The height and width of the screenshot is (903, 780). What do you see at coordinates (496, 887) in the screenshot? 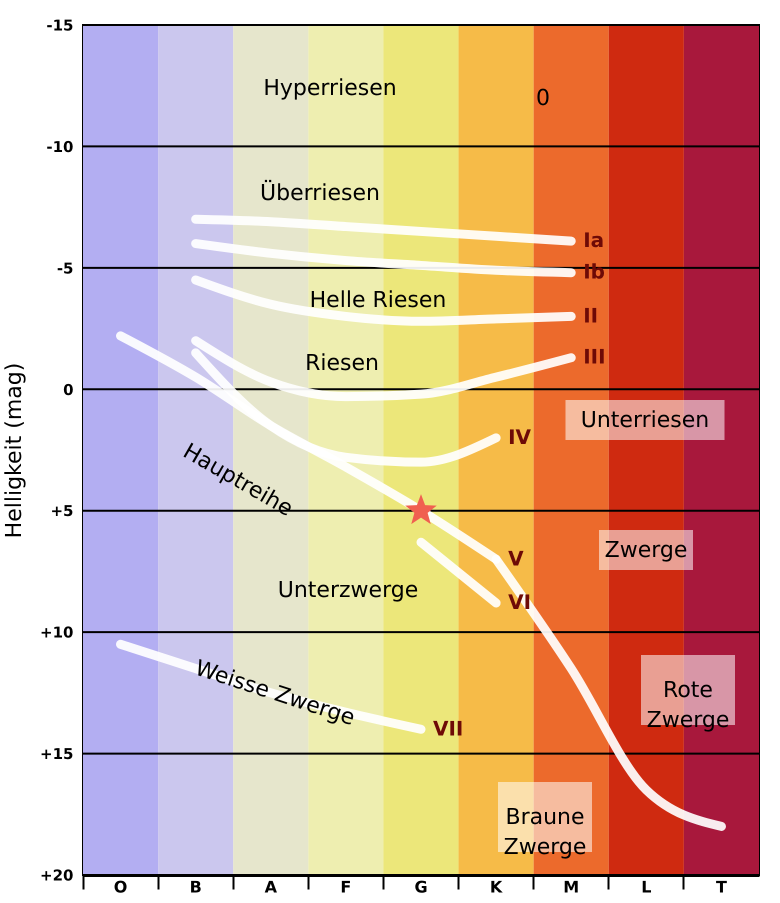
I see `x-tick-label: K` at bounding box center [496, 887].